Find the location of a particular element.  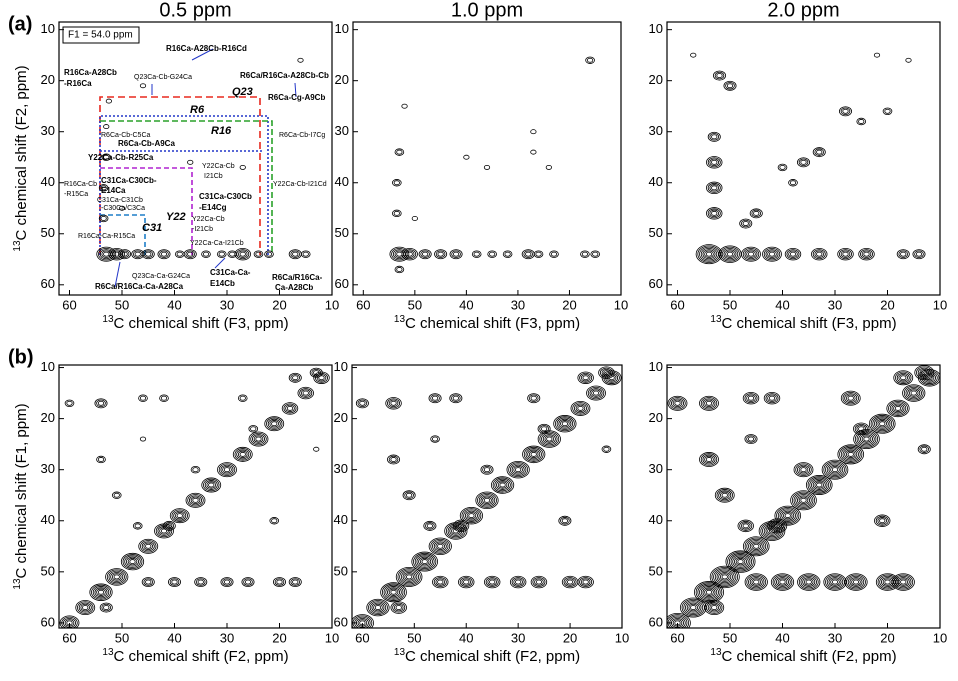

x-tick-label: 30 is located at coordinates (835, 304).